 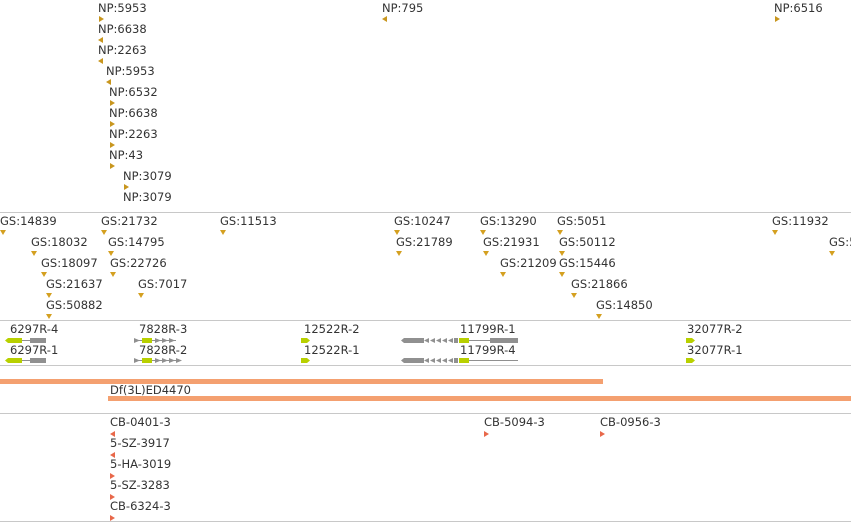 I want to click on transcript-label: 6297R-4, so click(x=34, y=329).